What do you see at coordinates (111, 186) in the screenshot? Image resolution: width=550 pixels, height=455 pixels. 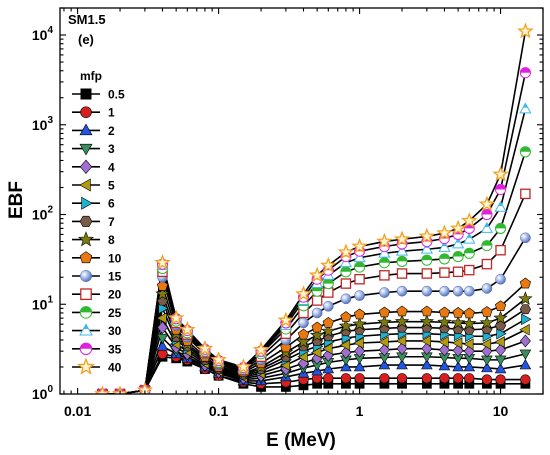 I see `legend-label: 5` at bounding box center [111, 186].